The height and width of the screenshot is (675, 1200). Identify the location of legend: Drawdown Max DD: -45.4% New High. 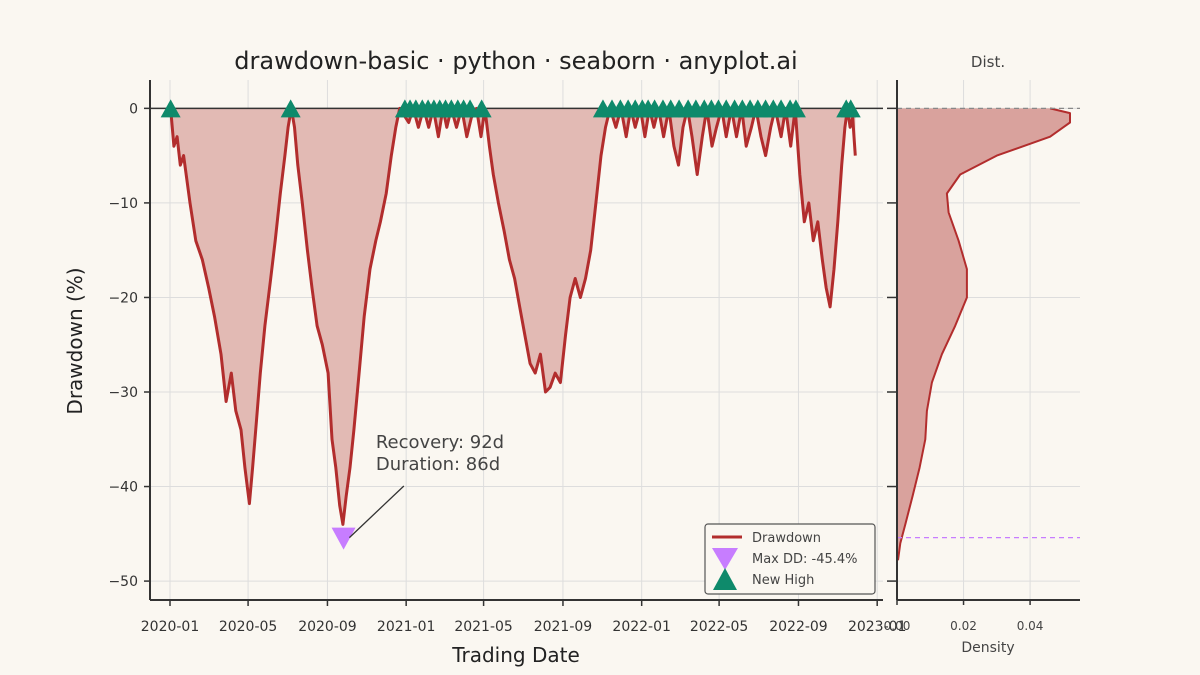
(790, 559).